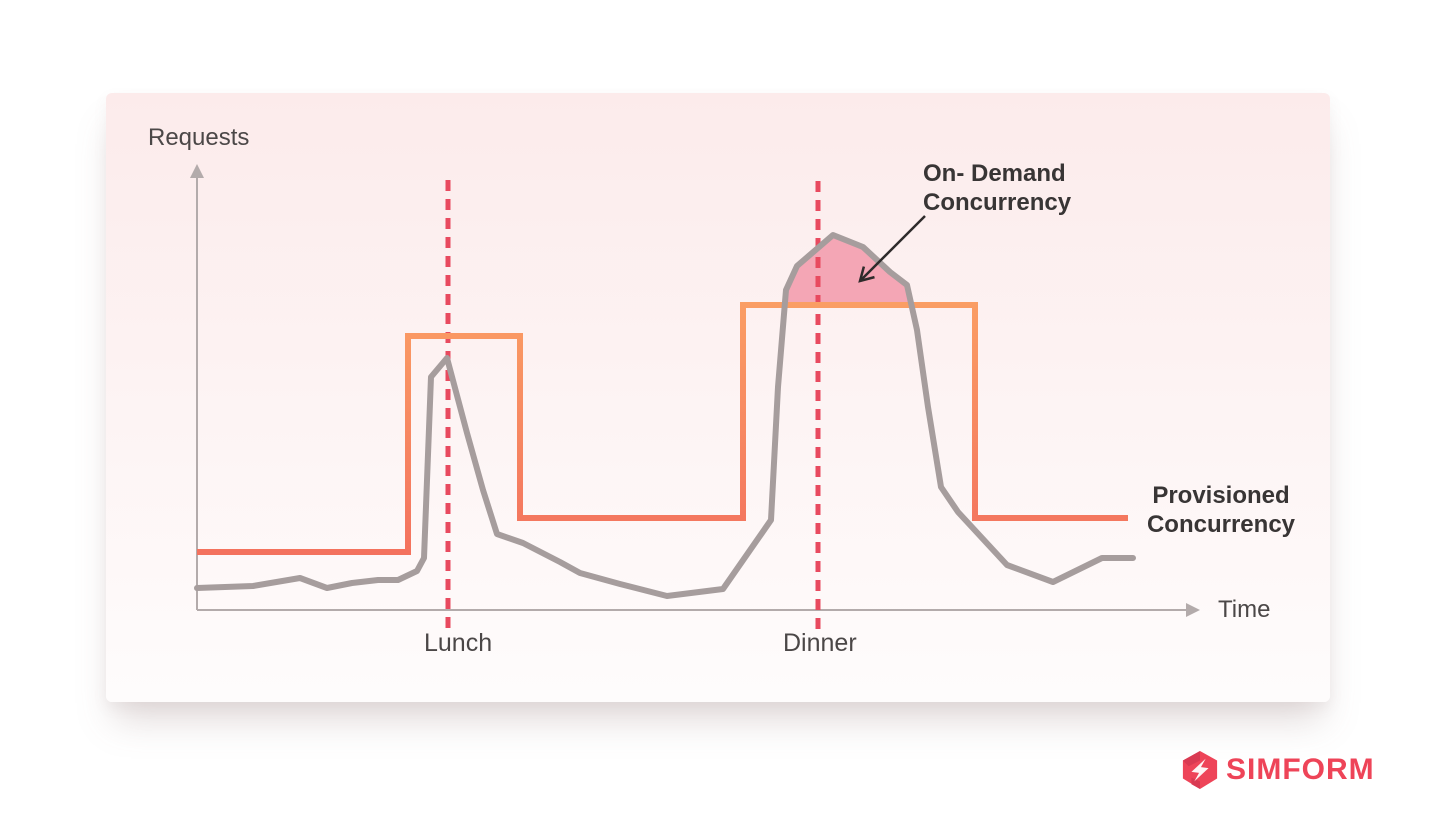 The image size is (1434, 814). Describe the element at coordinates (820, 643) in the screenshot. I see `dinner-tick-label: Dinner` at that location.